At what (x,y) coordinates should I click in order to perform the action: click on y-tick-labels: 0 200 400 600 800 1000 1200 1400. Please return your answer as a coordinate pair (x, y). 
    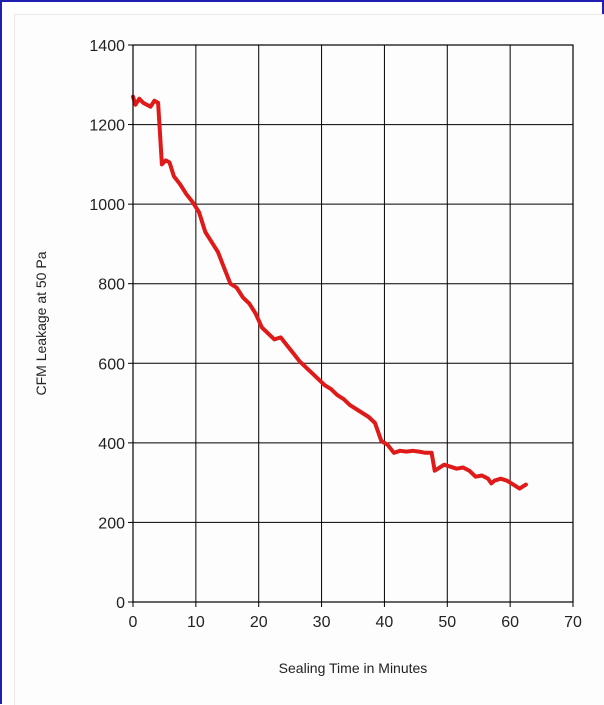
    Looking at the image, I should click on (107, 325).